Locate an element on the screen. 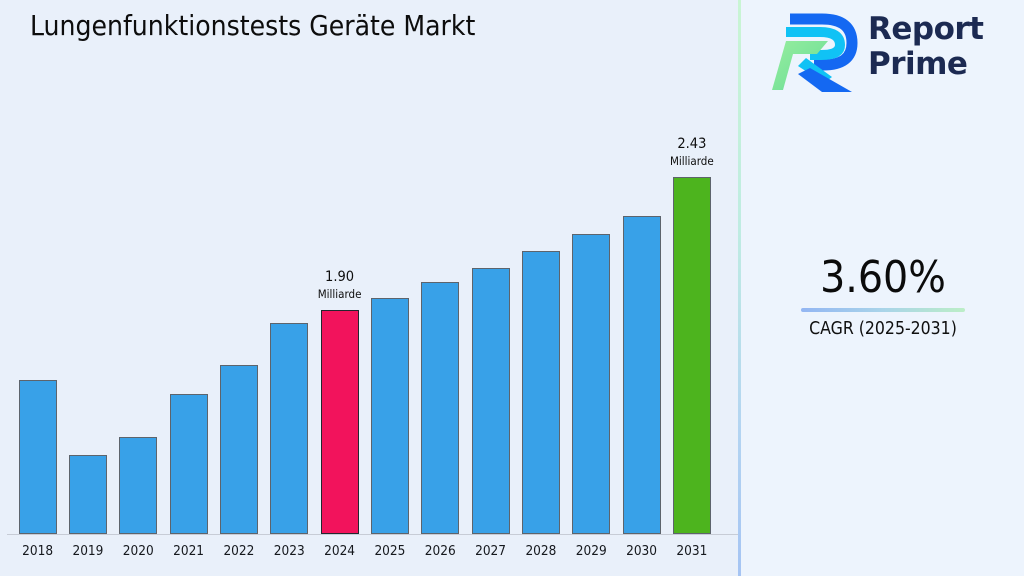 Image resolution: width=1024 pixels, height=576 pixels. brand-logo: Report Prime is located at coordinates (886, 51).